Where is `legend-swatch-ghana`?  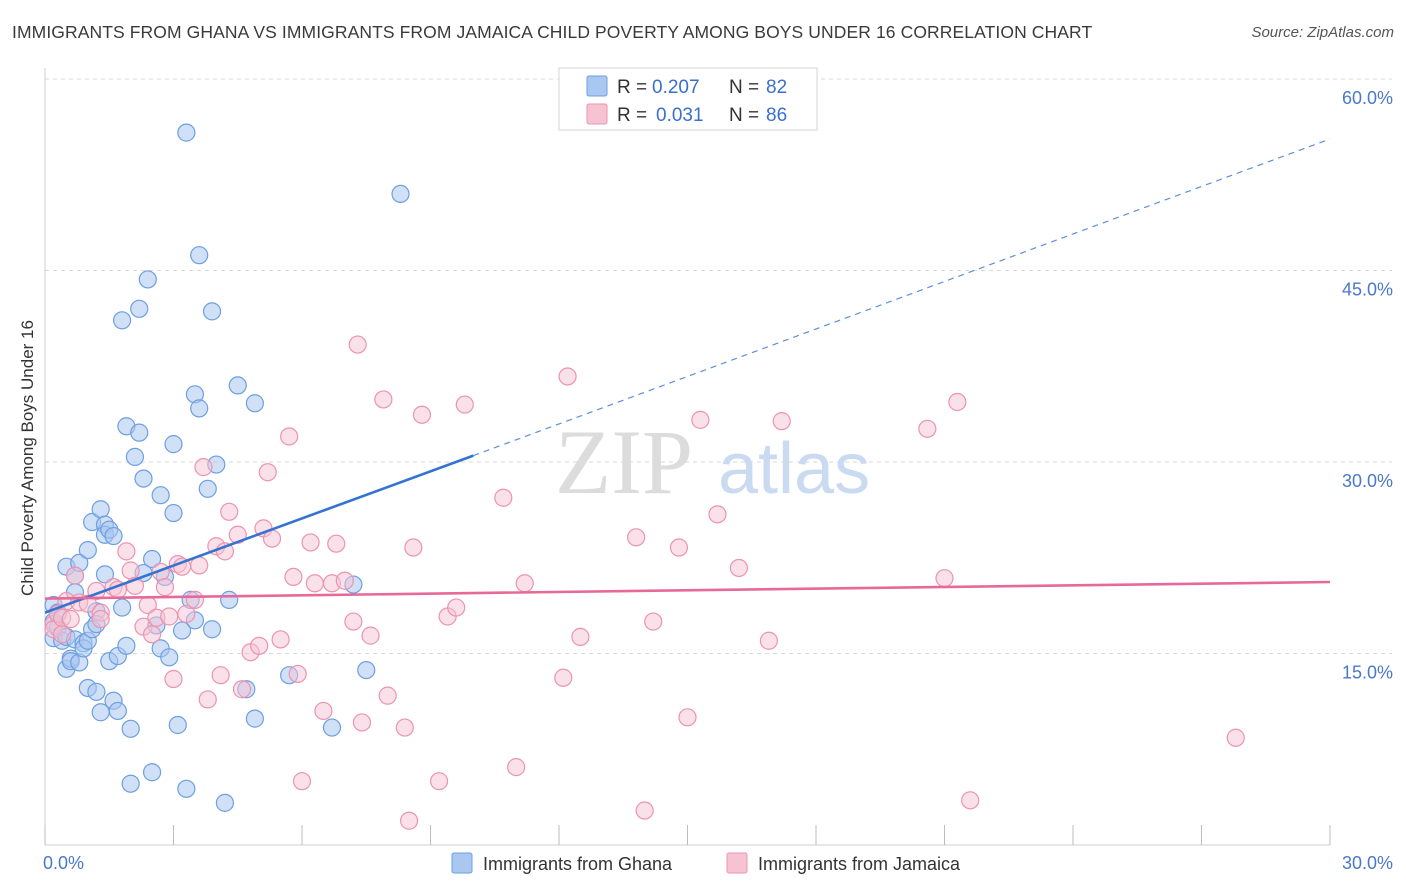 legend-swatch-ghana is located at coordinates (597, 86).